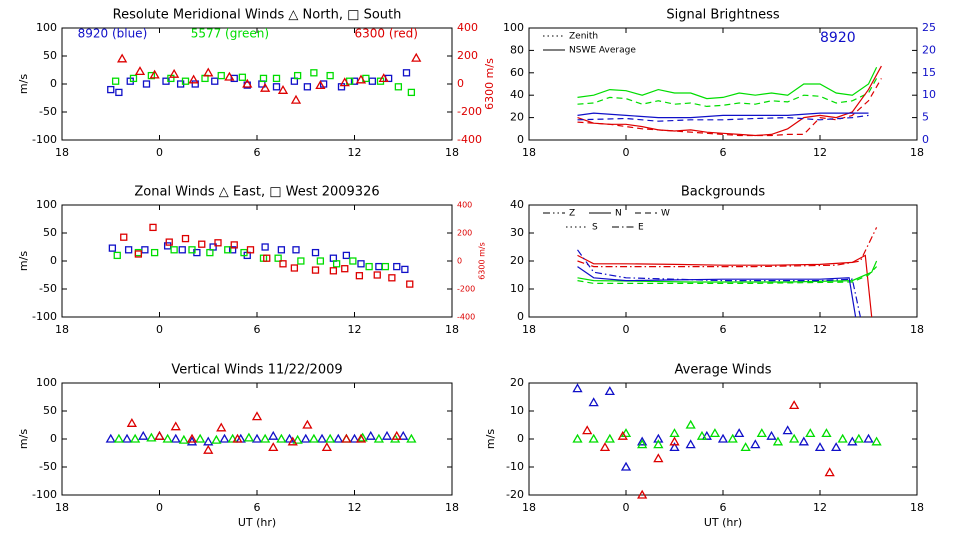 The image size is (960, 540). What do you see at coordinates (723, 15) in the screenshot?
I see `panel-title: Signal Brightness` at bounding box center [723, 15].